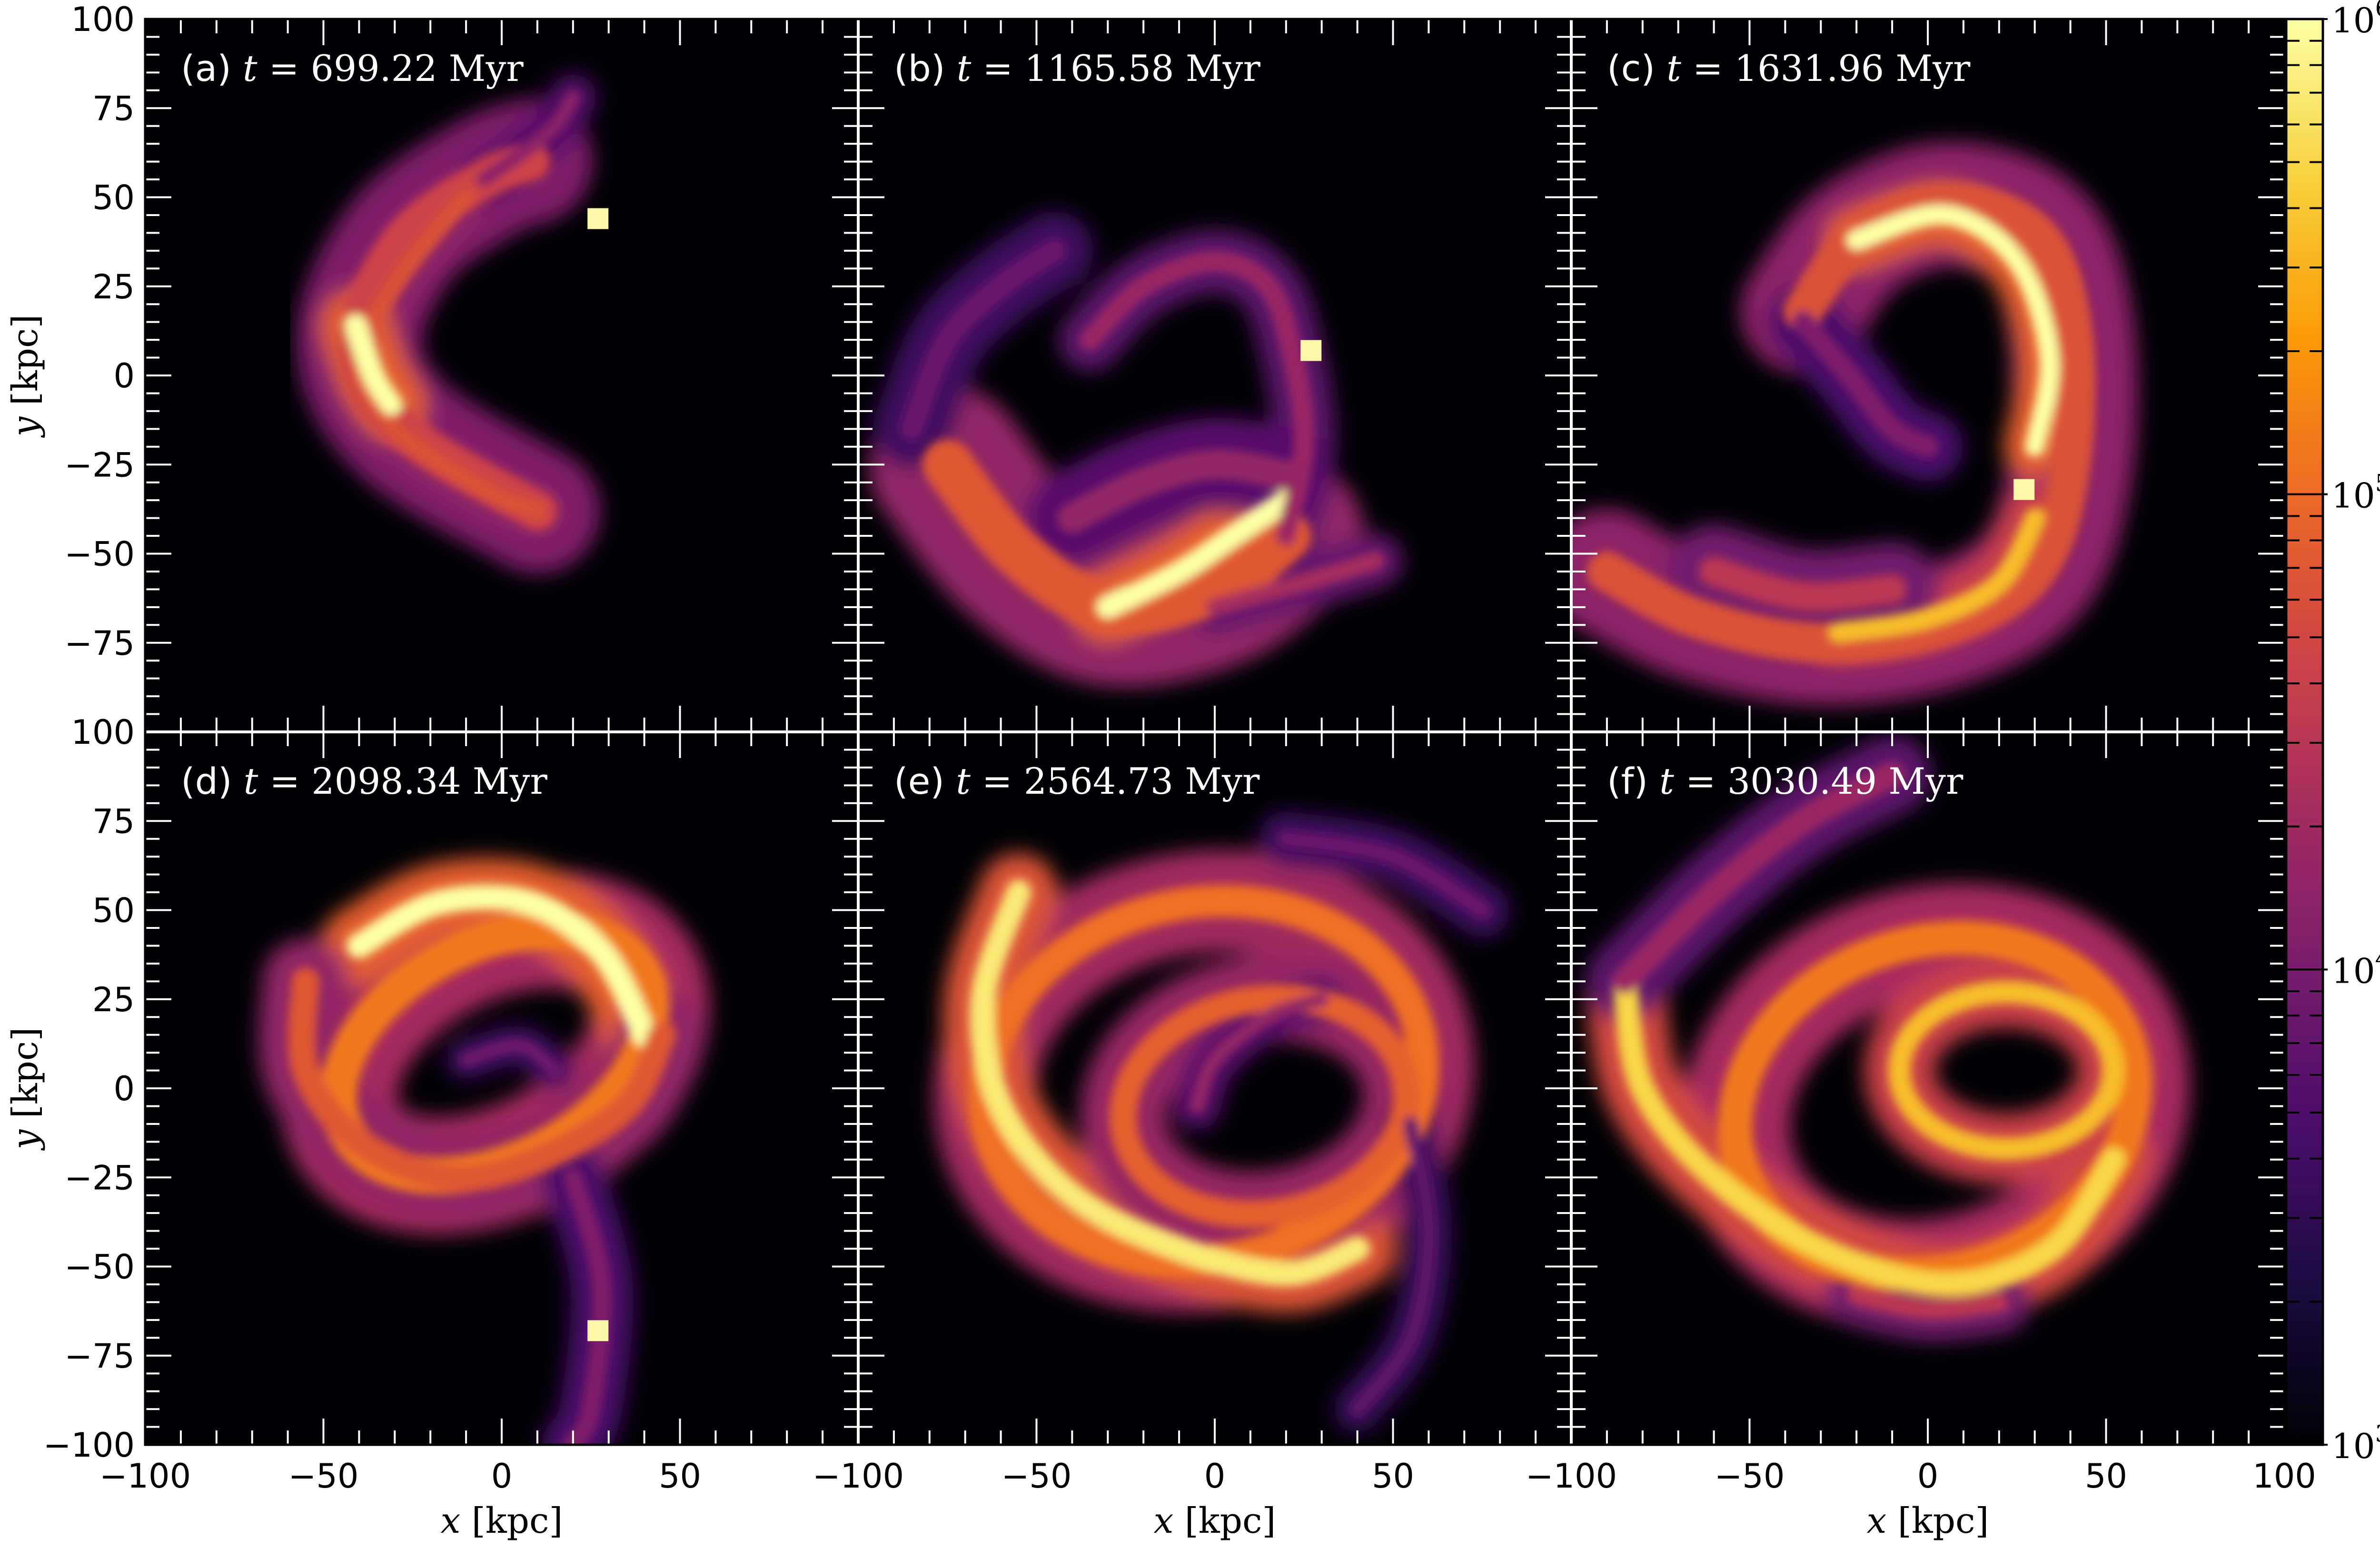 This screenshot has height=1548, width=2380. I want to click on panel-e: (e) t = 2564.73 Myr, so click(1214, 1088).